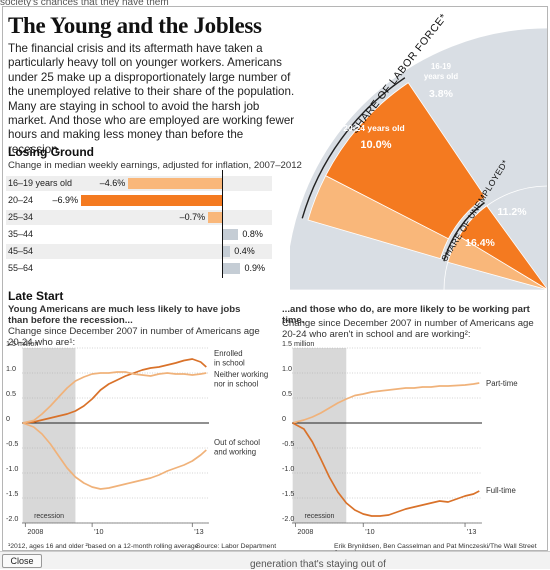 This screenshot has width=550, height=570. I want to click on bar-row: 35–44 0.8%, so click(139, 234).